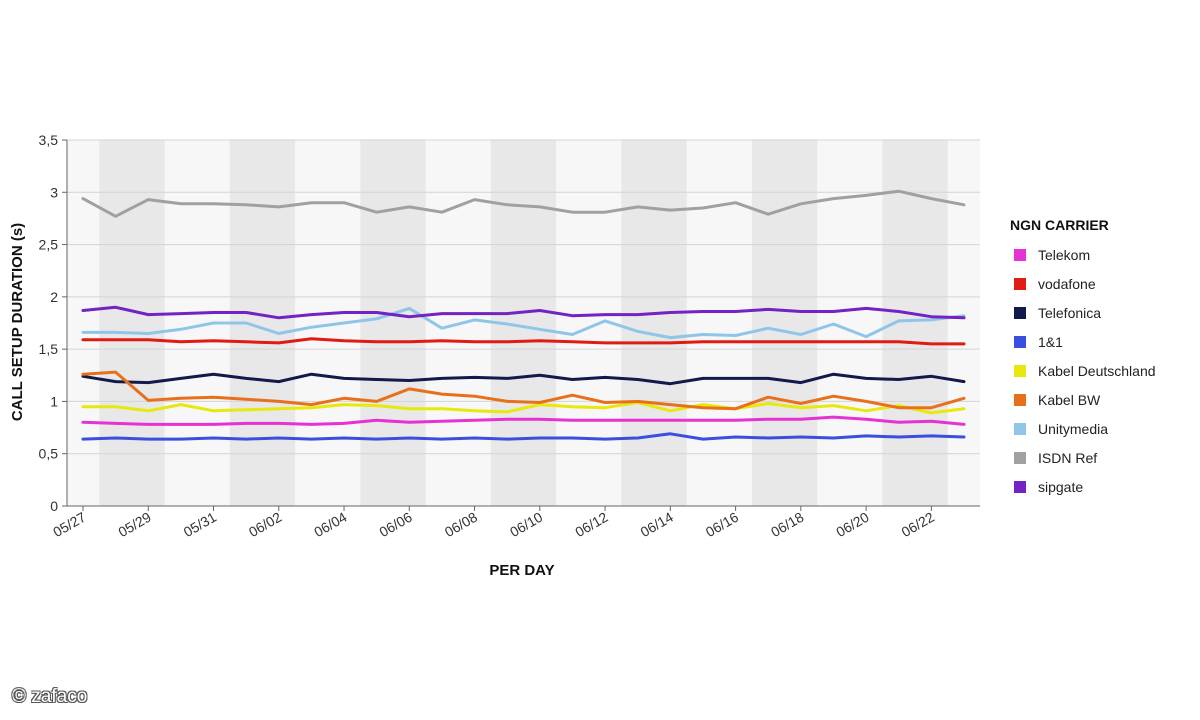 The image size is (1200, 720). What do you see at coordinates (787, 524) in the screenshot?
I see `x-tick-label: 06/18` at bounding box center [787, 524].